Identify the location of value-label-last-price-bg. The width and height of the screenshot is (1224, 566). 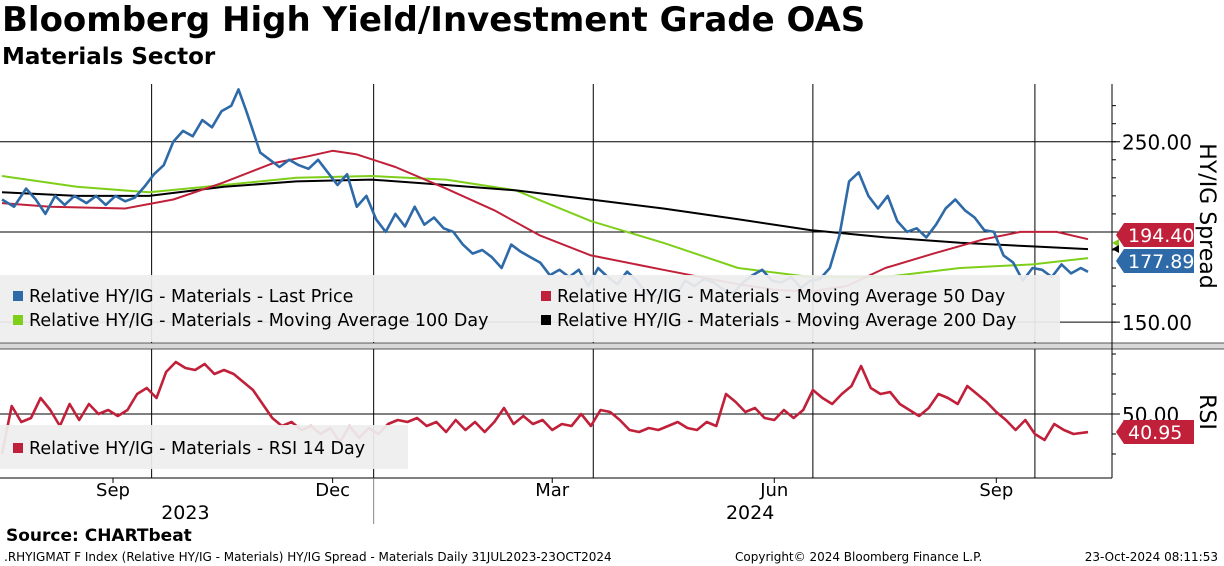
(1155, 261).